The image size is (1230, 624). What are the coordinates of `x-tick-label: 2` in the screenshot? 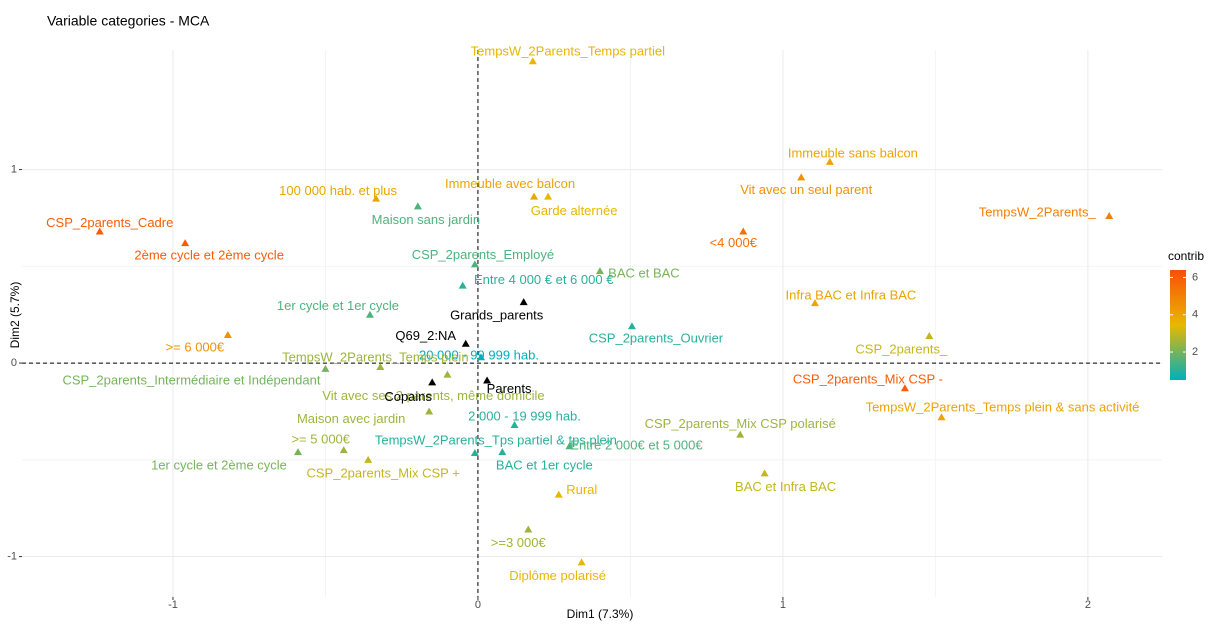 It's located at (1088, 605).